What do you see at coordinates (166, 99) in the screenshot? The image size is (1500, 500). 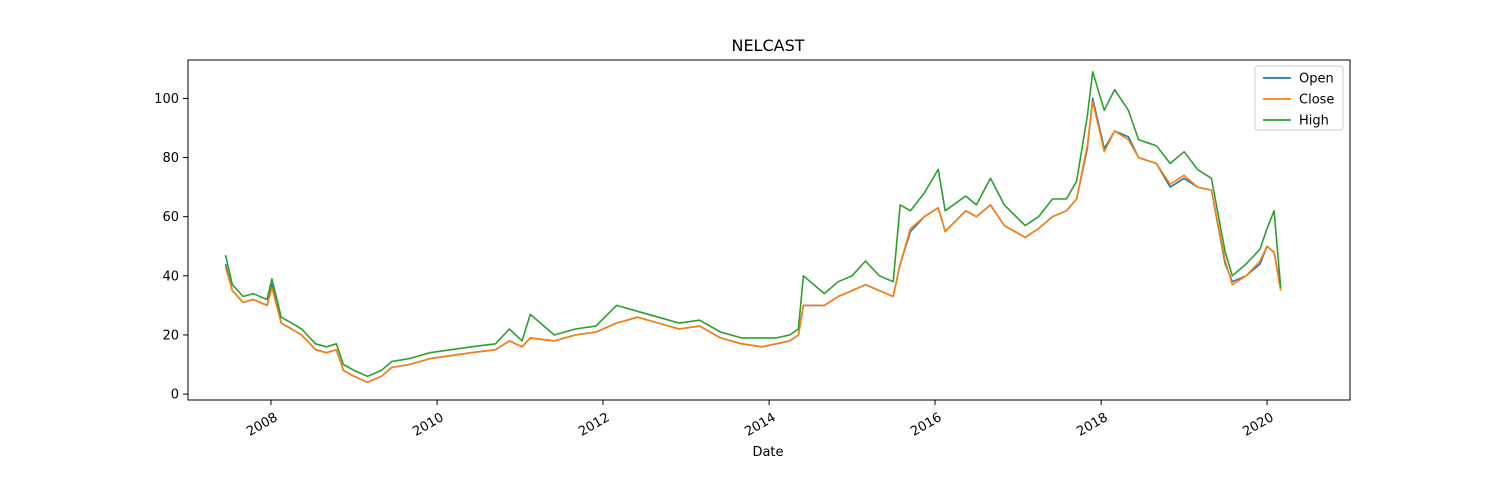 I see `y-tick-label: 100` at bounding box center [166, 99].